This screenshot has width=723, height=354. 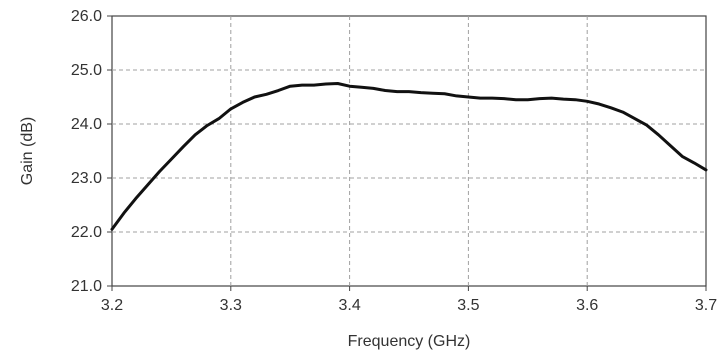 What do you see at coordinates (468, 305) in the screenshot?
I see `x-tick-label: 3.5` at bounding box center [468, 305].